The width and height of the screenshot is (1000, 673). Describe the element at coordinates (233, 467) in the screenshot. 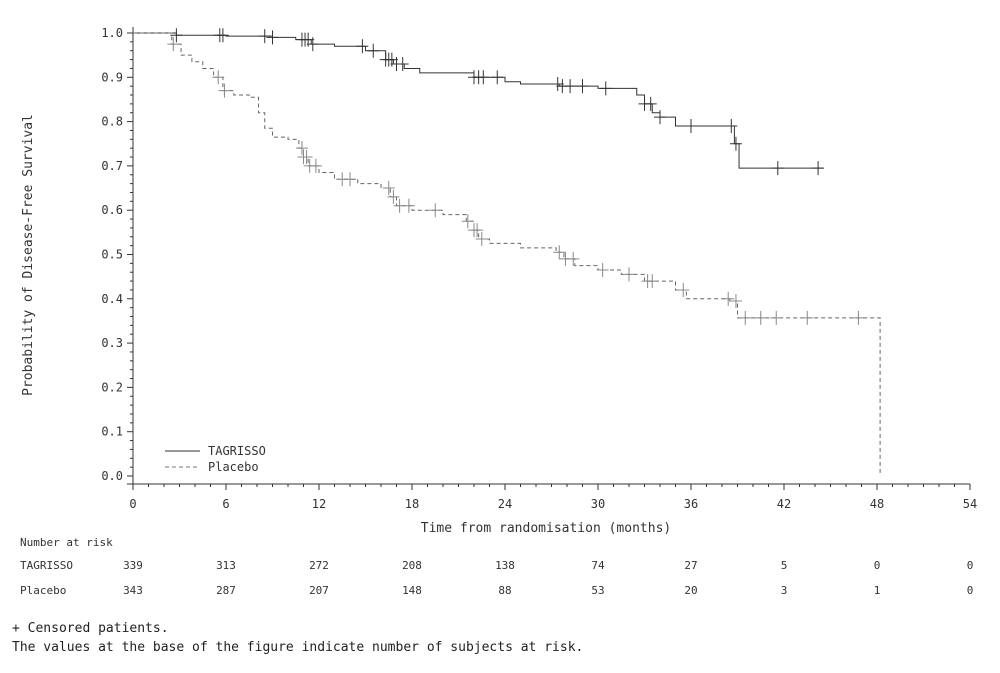

I see `legend-label-placebo: Placebo` at that location.